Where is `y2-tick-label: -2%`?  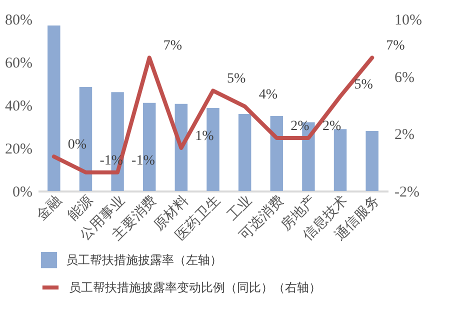 y2-tick-label: -2% is located at coordinates (407, 192).